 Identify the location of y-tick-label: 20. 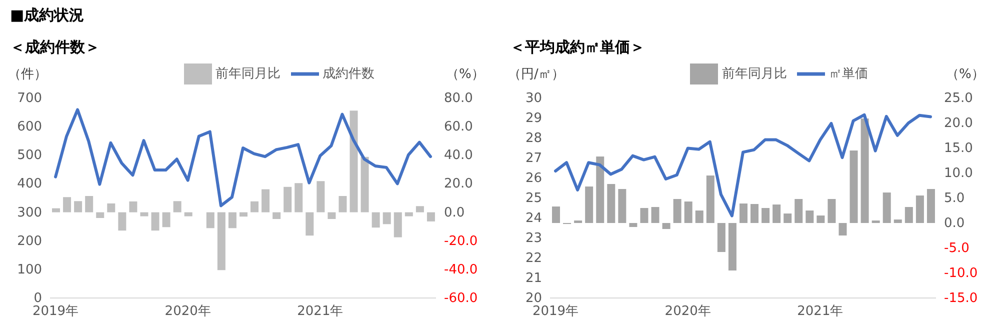
(533, 298).